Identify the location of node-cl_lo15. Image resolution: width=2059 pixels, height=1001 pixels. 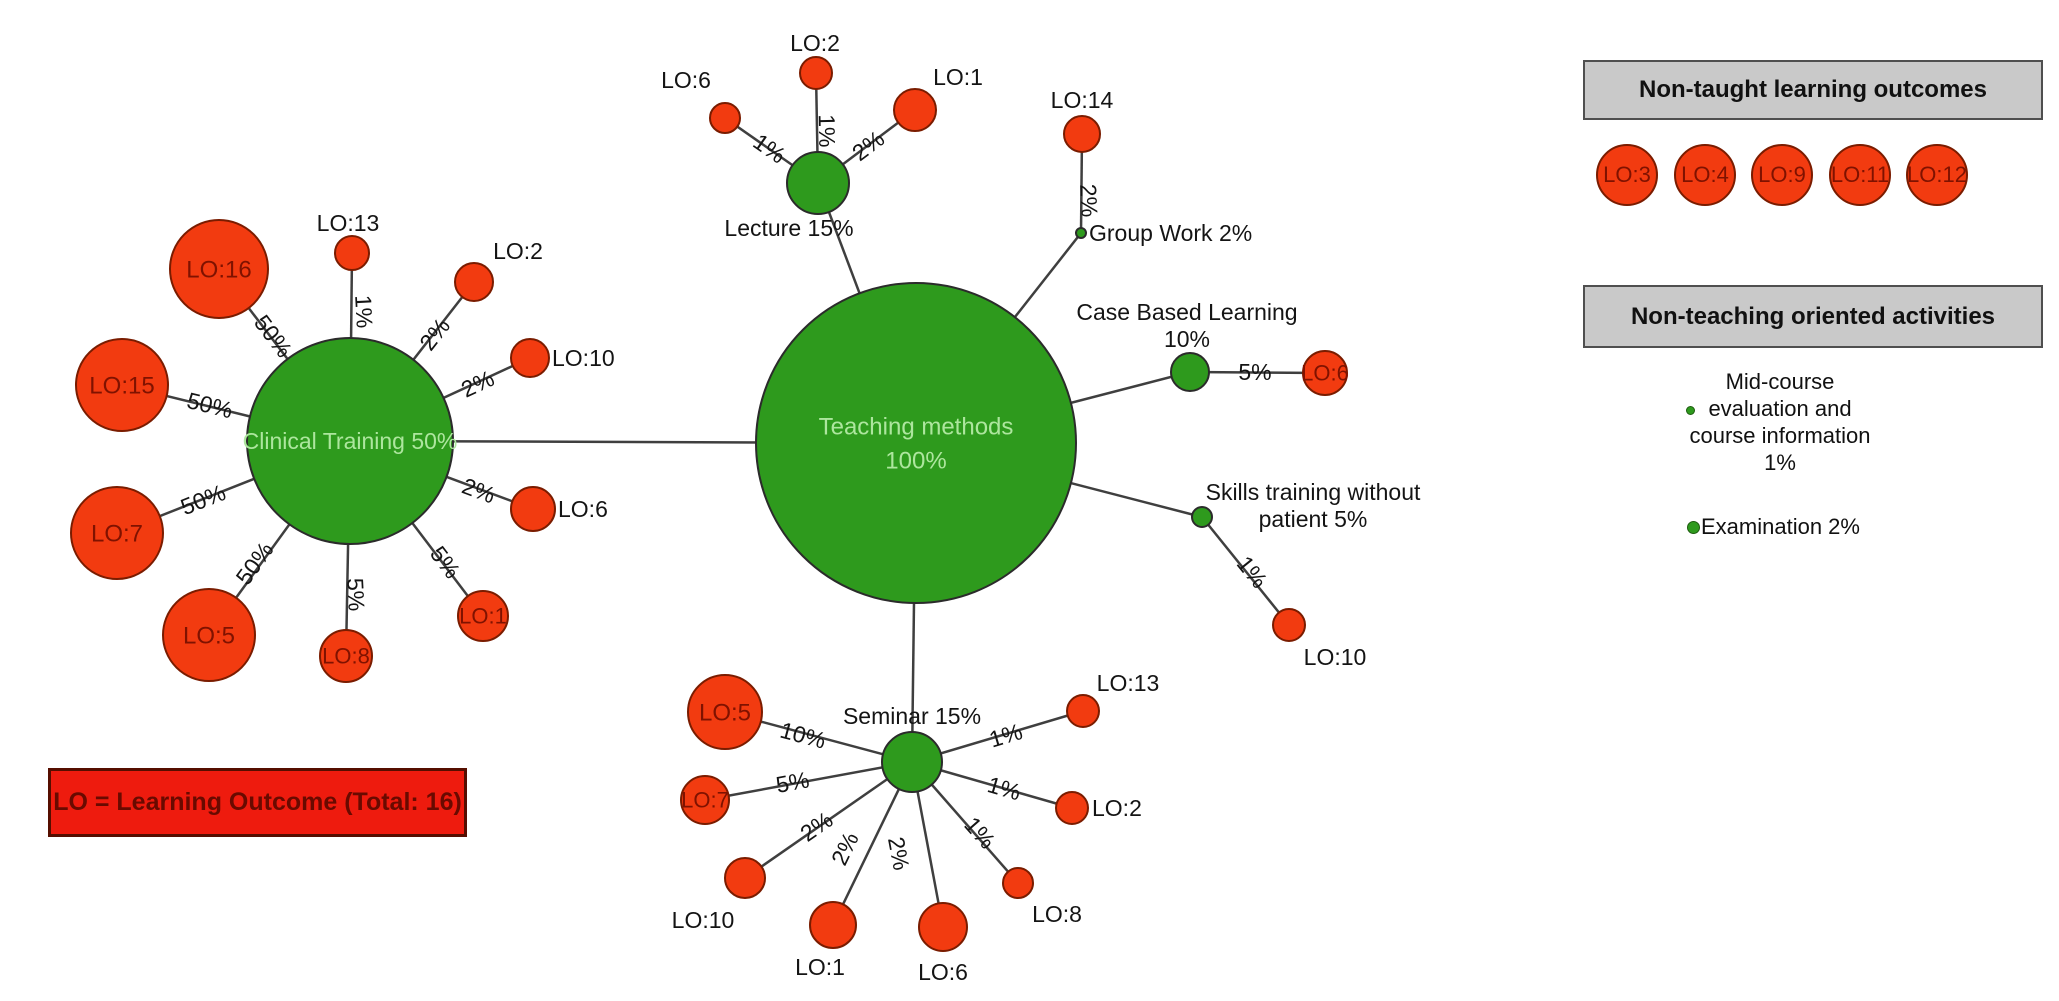
(122, 385).